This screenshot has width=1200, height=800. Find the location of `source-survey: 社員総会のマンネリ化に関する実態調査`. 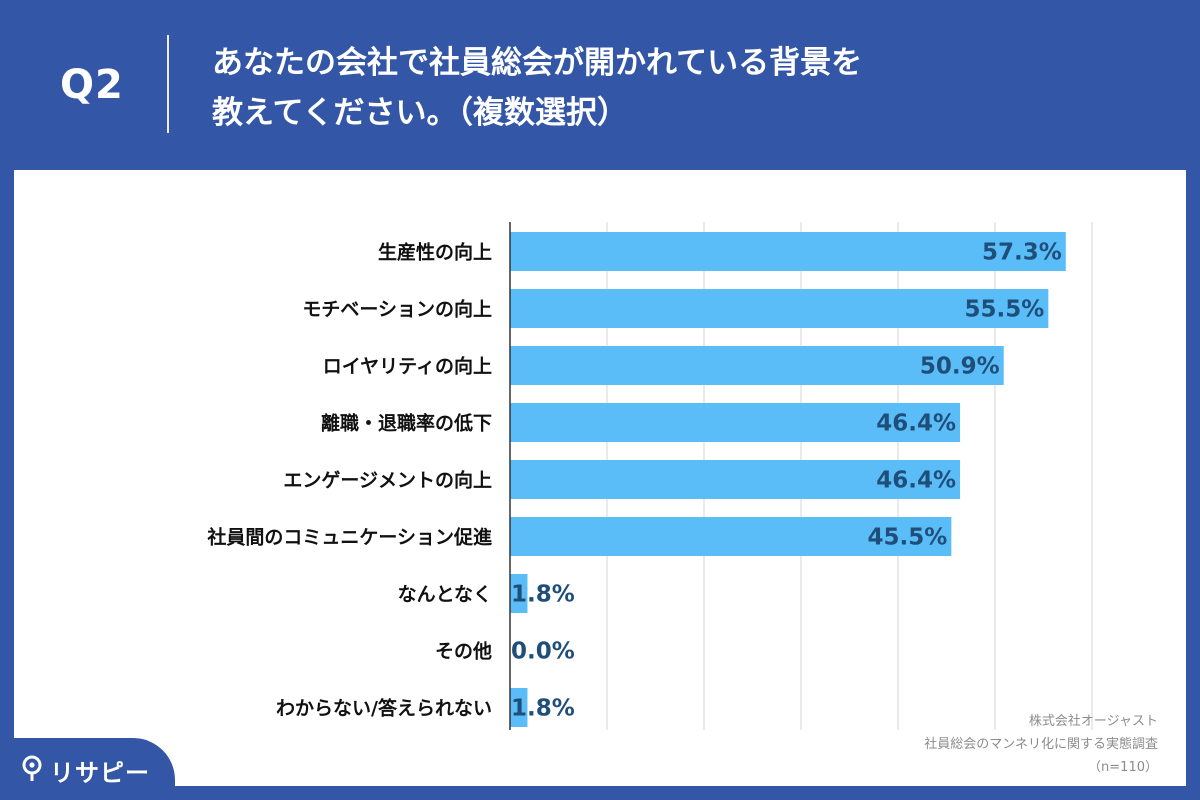

source-survey: 社員総会のマンネリ化に関する実態調査 is located at coordinates (1041, 744).